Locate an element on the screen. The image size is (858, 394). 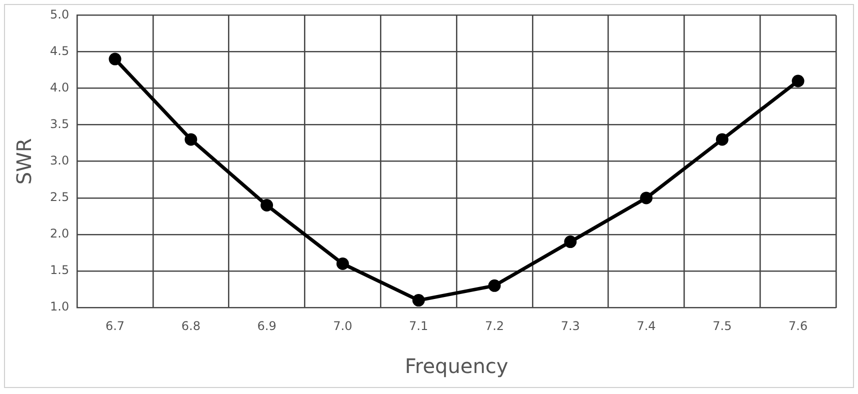
x-tick-label: 7.3 is located at coordinates (570, 325).